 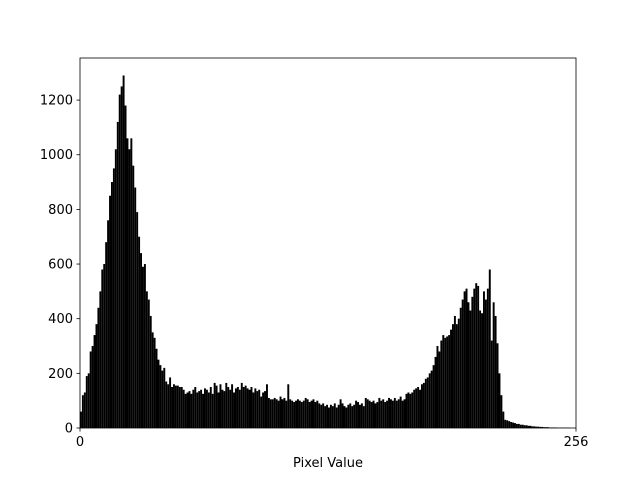 I want to click on y-tick-label: 1000, so click(x=56, y=155).